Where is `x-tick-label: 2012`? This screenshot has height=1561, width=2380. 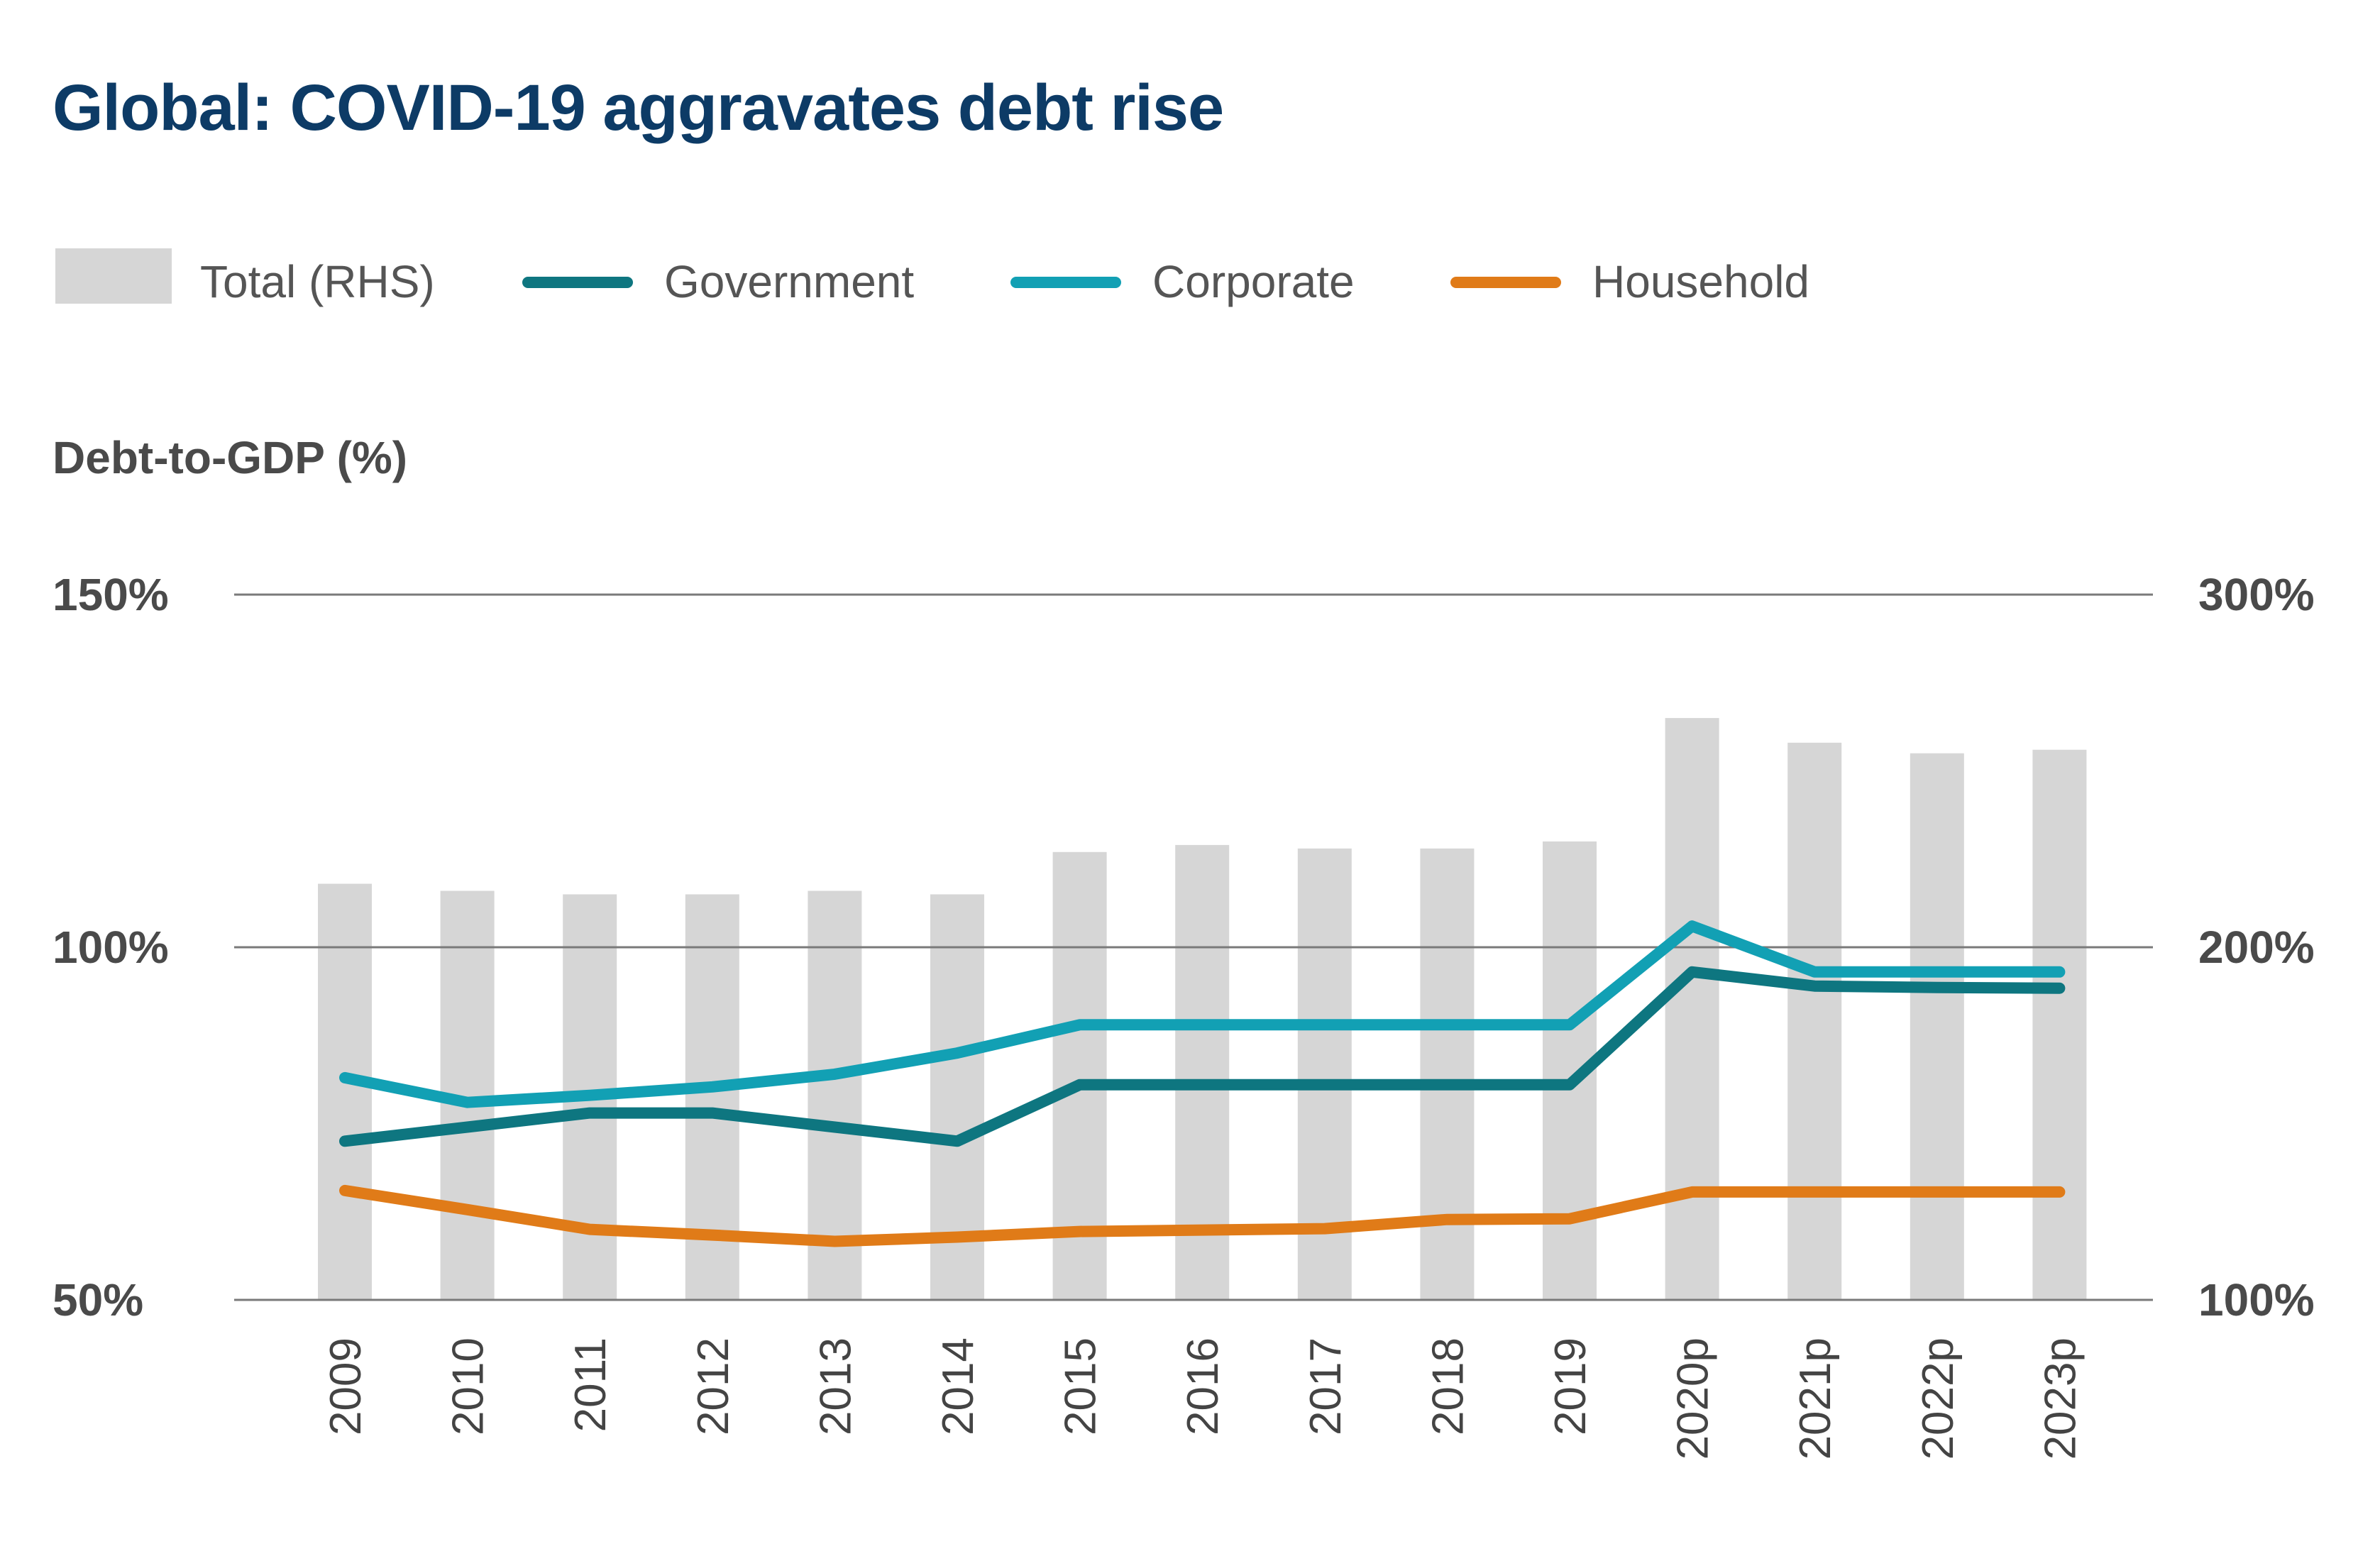
x-tick-label: 2012 is located at coordinates (713, 1386).